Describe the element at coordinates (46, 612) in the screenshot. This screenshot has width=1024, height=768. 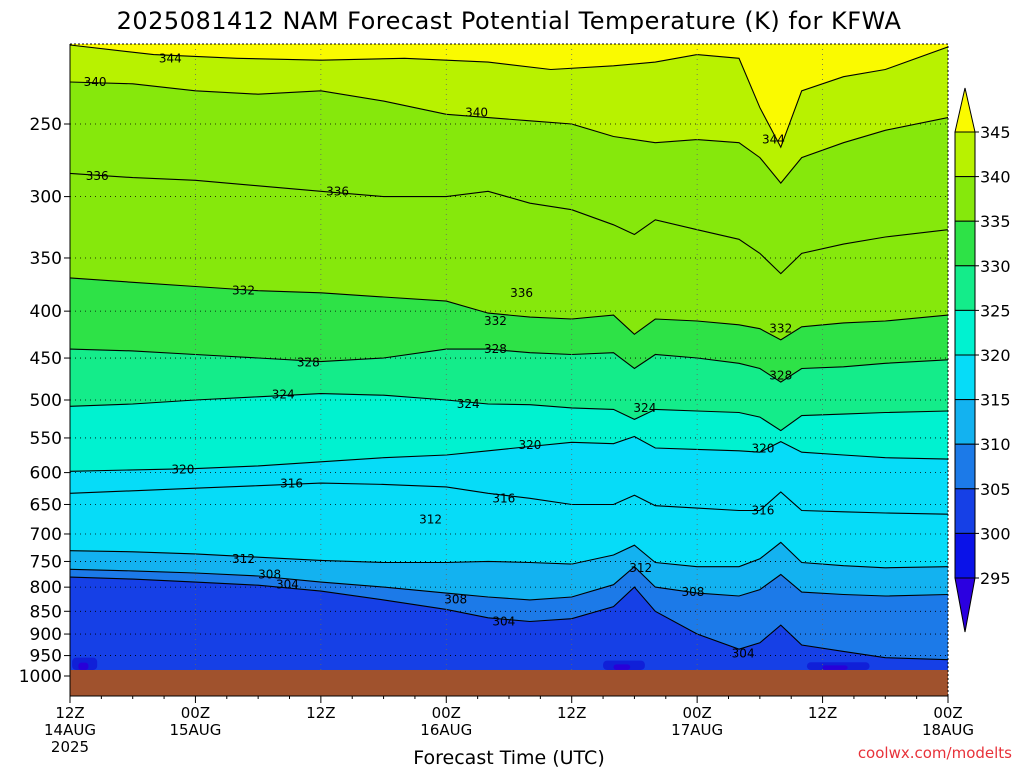
I see `y-tick-label: 850` at that location.